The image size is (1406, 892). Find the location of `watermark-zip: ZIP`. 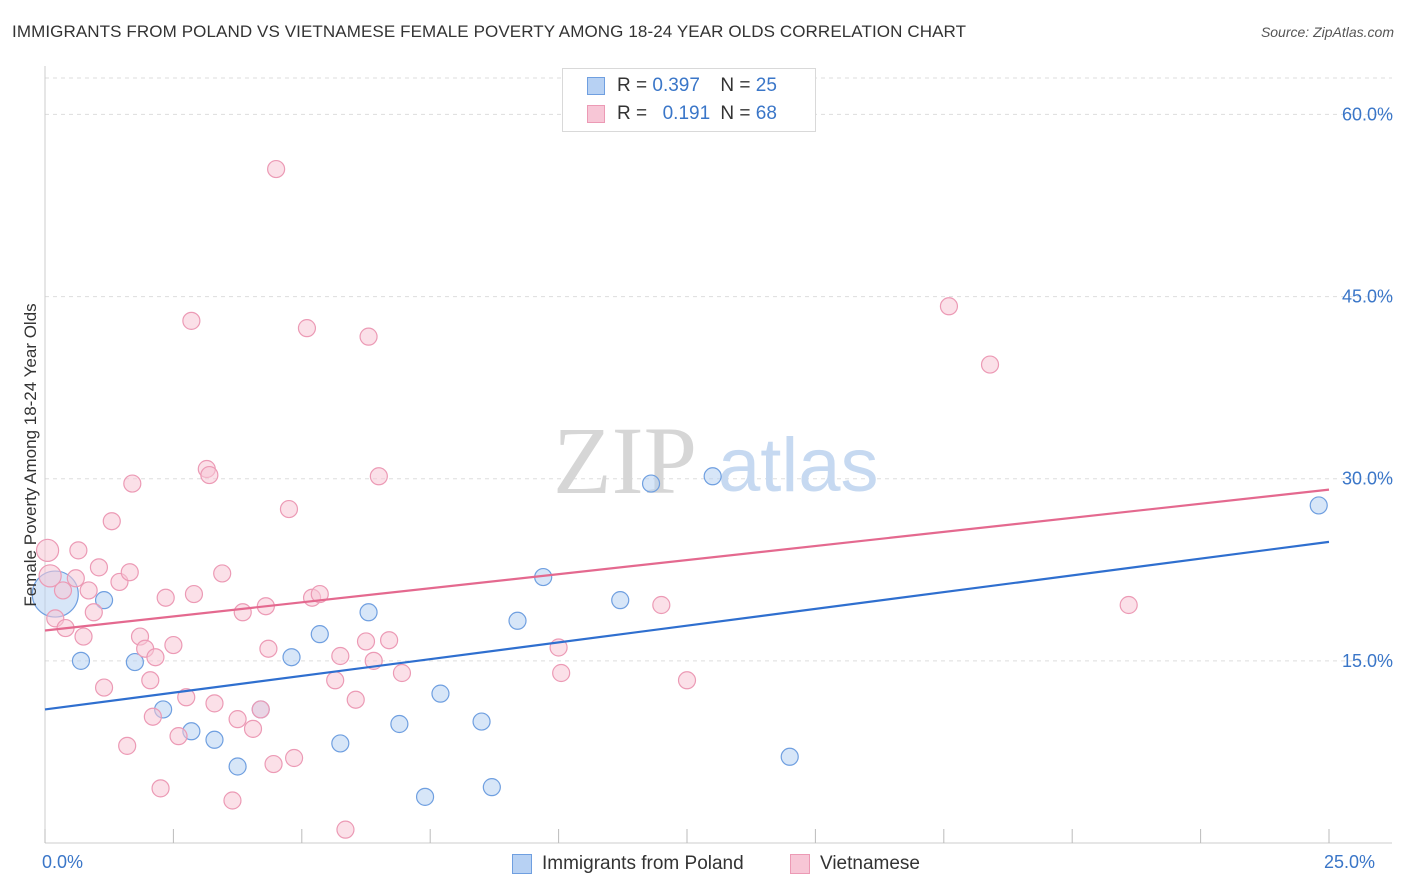

watermark-zip: ZIP is located at coordinates (625, 460).